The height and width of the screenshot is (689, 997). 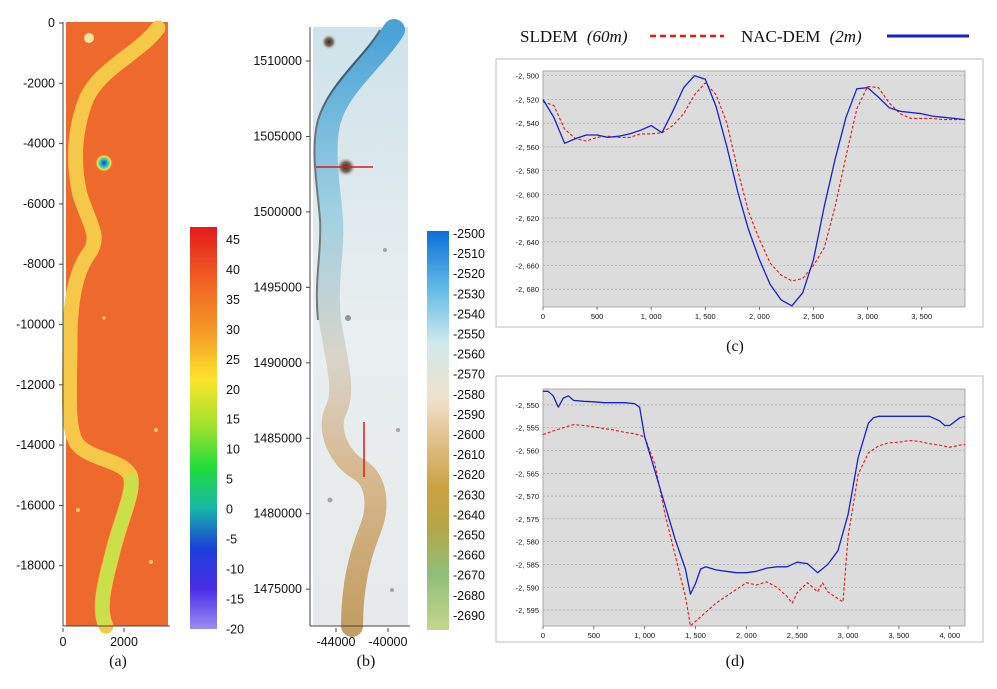 I want to click on panel-a-y-tick: -4000, so click(x=39, y=144).